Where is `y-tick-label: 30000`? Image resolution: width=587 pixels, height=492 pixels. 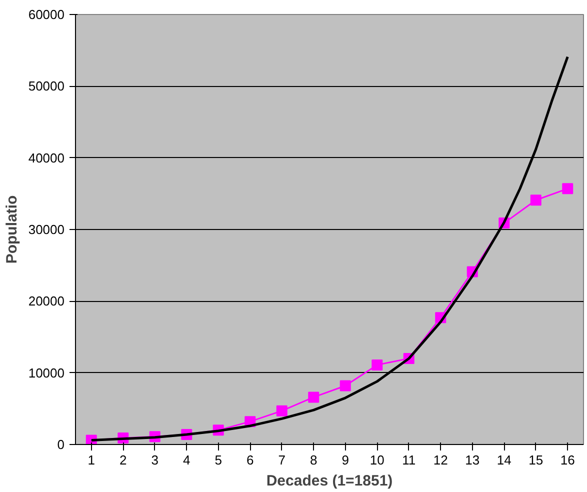
y-tick-label: 30000 is located at coordinates (46, 229).